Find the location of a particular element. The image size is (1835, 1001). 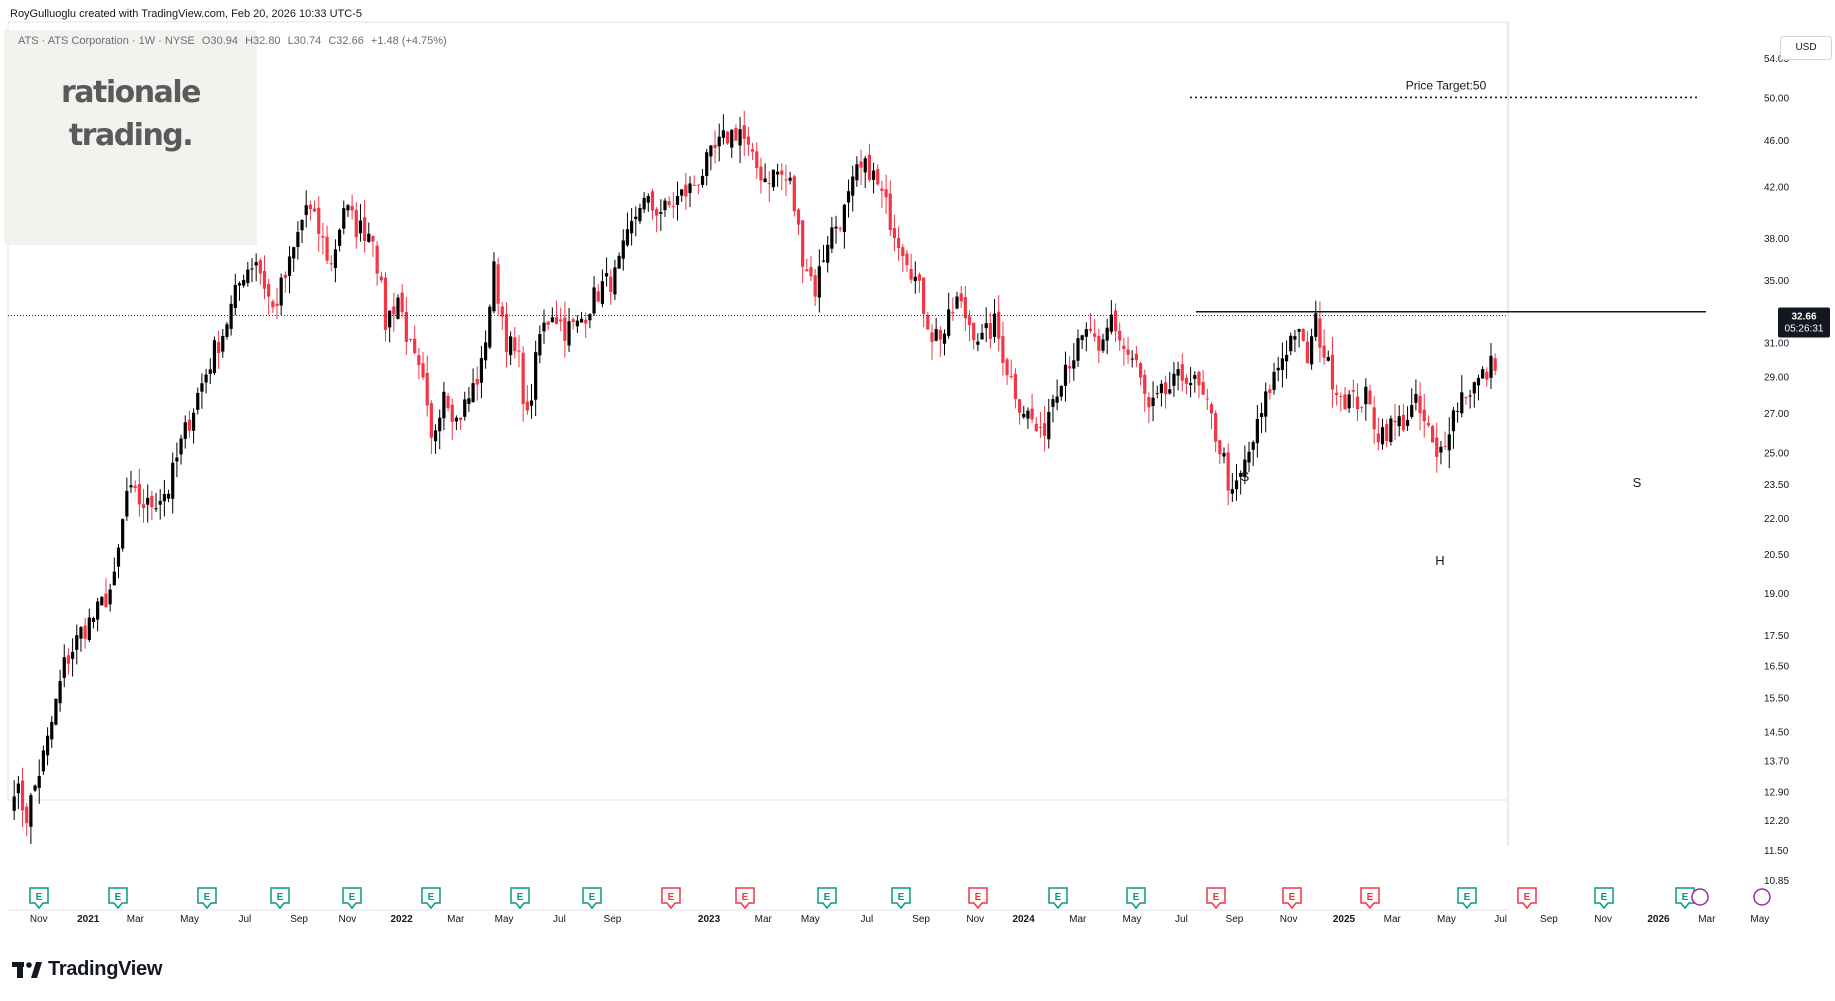

y-tick-label: 12.20 is located at coordinates (1776, 821).